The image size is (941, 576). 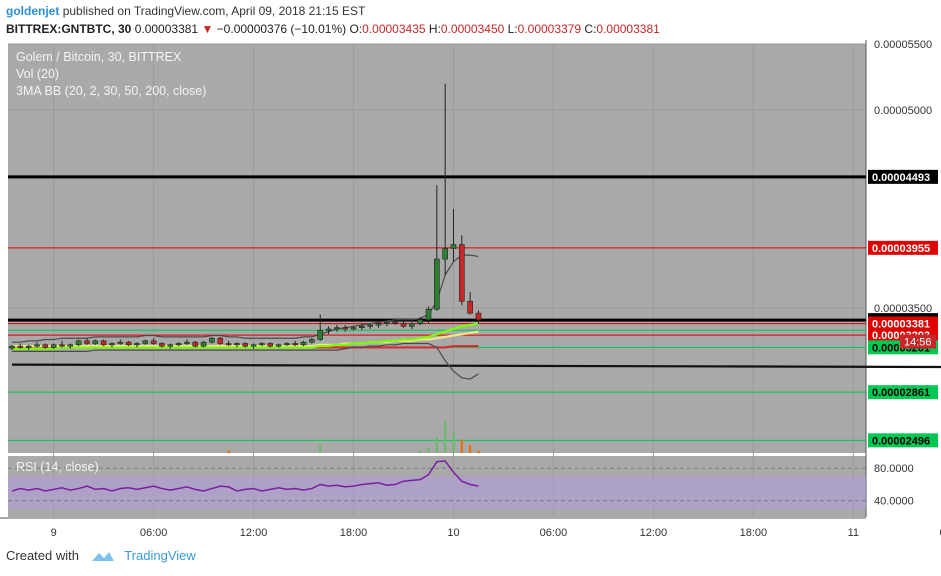 I want to click on footer: Created with TradingView, so click(x=101, y=556).